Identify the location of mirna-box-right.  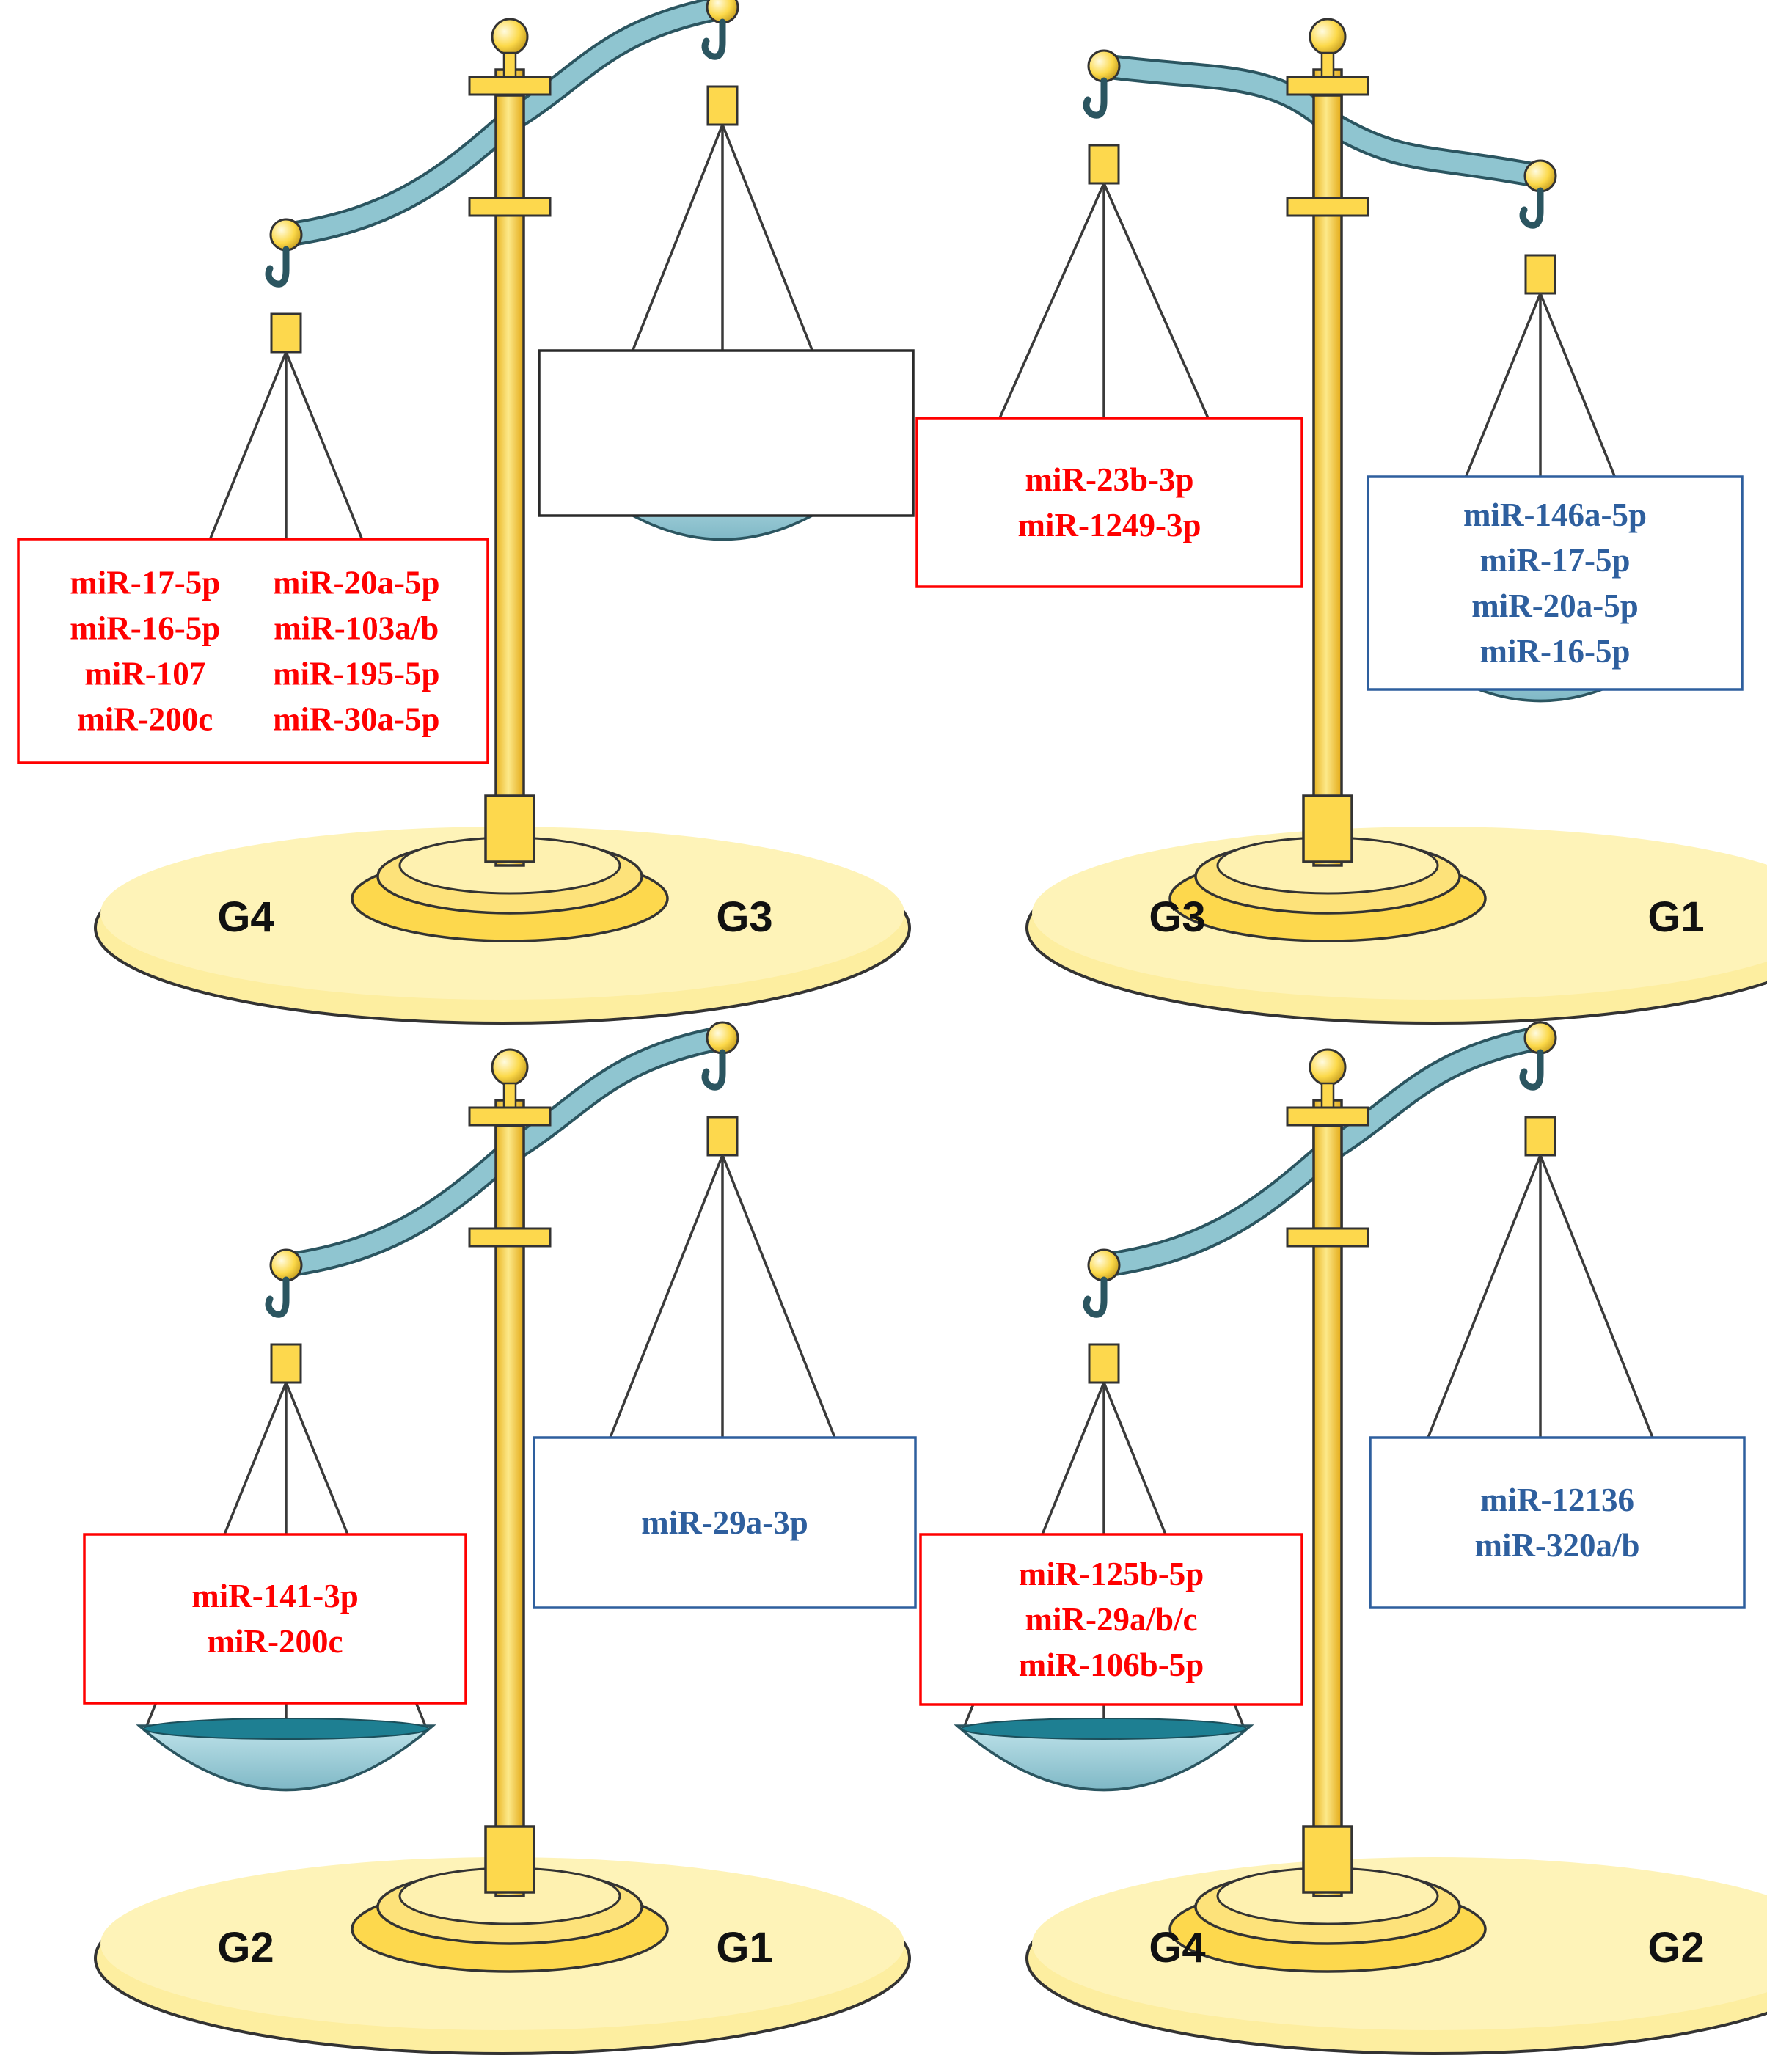
(727, 433).